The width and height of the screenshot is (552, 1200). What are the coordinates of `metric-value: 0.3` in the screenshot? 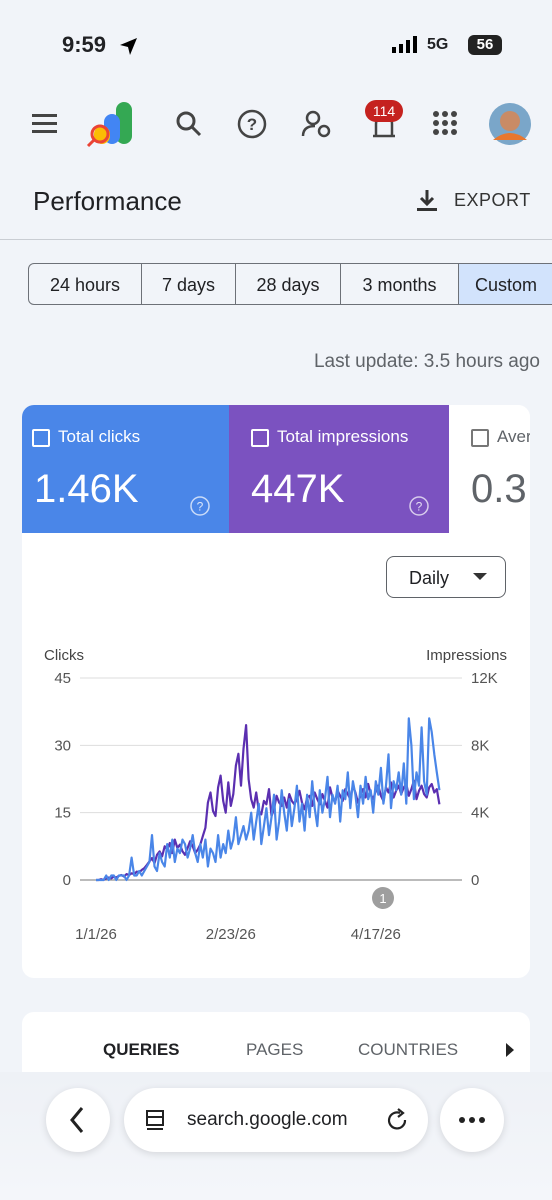 It's located at (499, 489).